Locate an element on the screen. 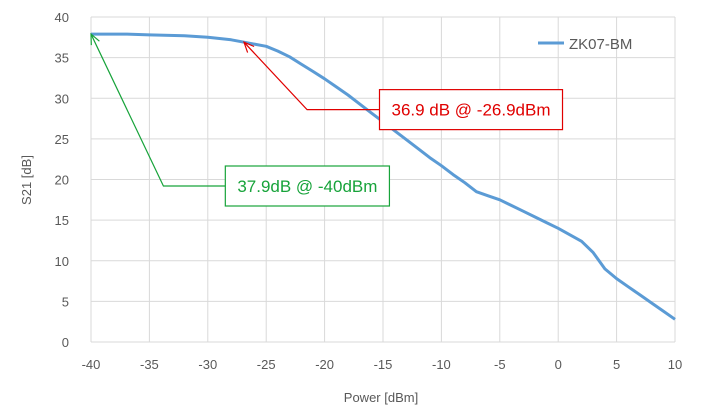 Image resolution: width=709 pixels, height=417 pixels. x-tick-label: -40 is located at coordinates (91, 364).